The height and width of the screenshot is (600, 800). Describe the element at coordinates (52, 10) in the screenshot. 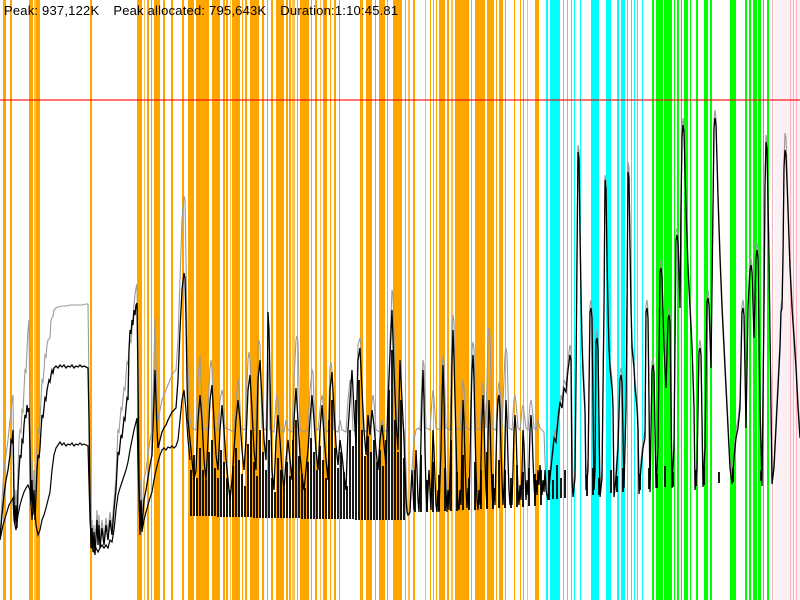

I see `peak-stat: Peak: 937,122K` at that location.